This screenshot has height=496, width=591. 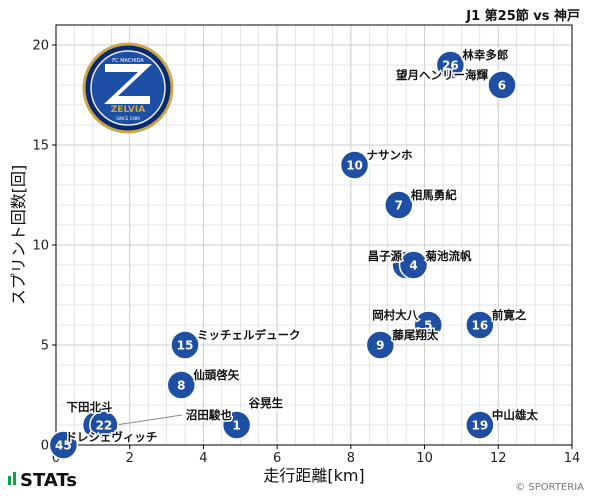 I want to click on player-name-label: 仙頭啓矢, so click(x=216, y=375).